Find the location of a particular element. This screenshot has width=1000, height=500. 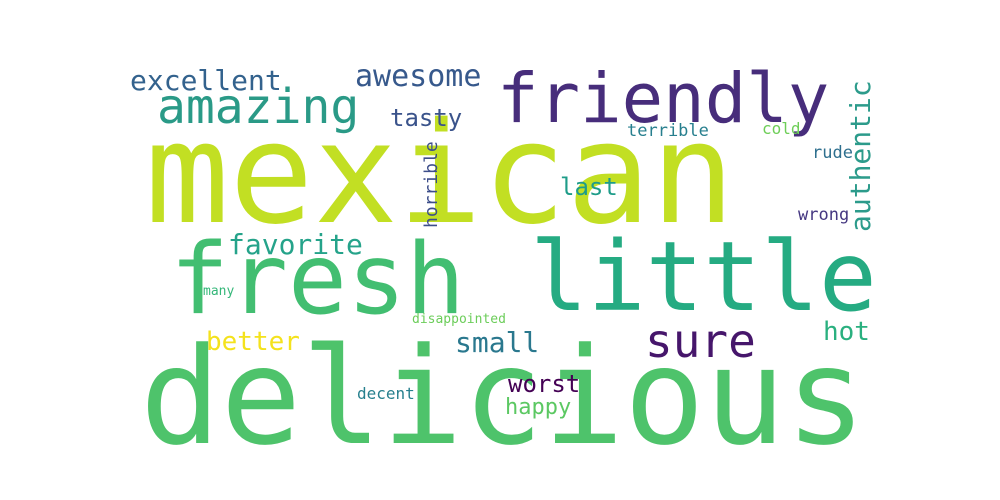

word-better: better is located at coordinates (253, 342).